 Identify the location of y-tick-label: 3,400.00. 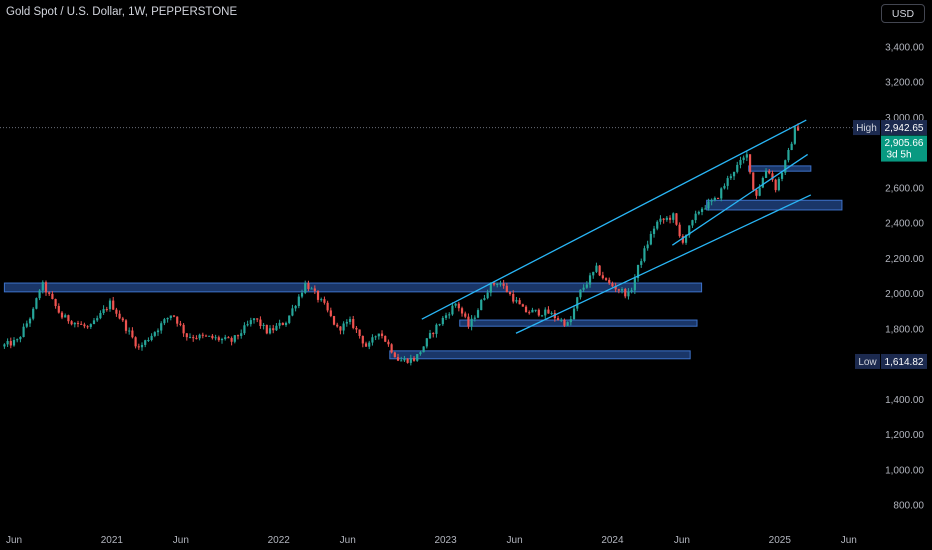
(904, 48).